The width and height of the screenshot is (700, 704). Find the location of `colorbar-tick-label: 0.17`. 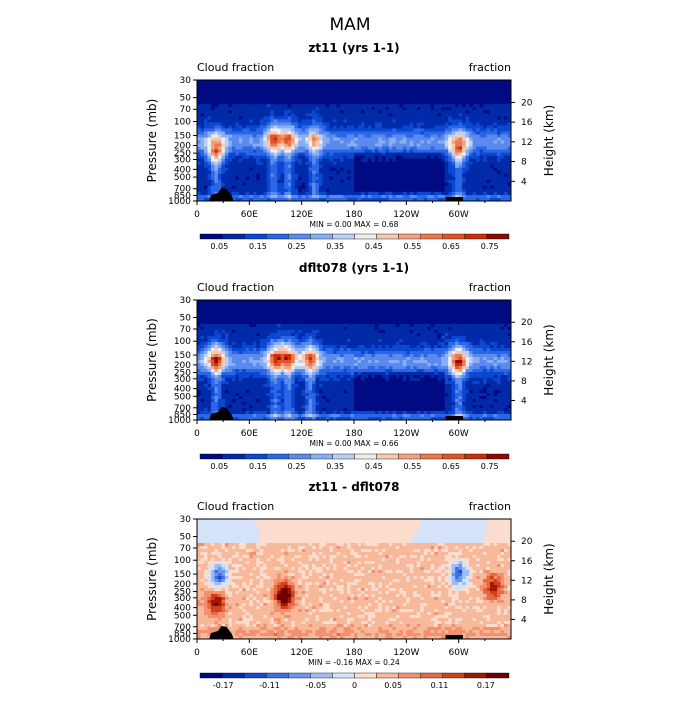

colorbar-tick-label: 0.17 is located at coordinates (486, 685).